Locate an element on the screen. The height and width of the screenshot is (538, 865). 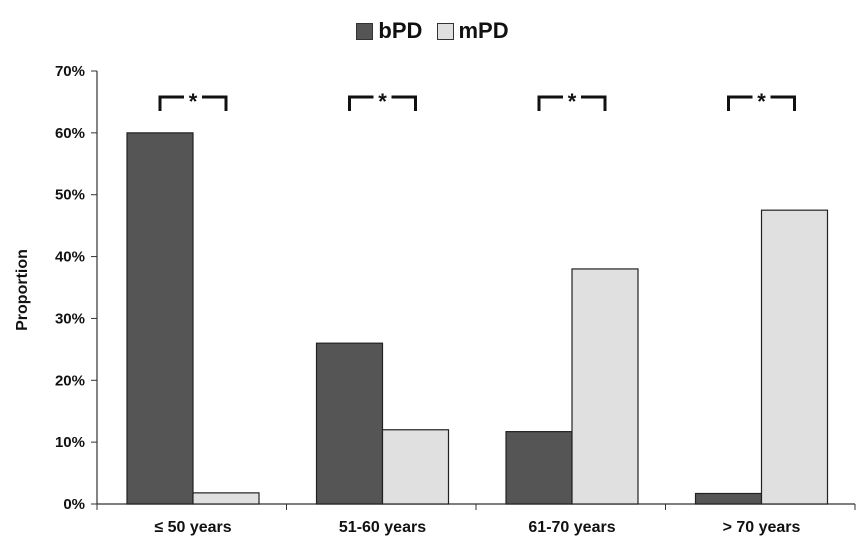
x-tick-label: 61-70 years is located at coordinates (571, 527).